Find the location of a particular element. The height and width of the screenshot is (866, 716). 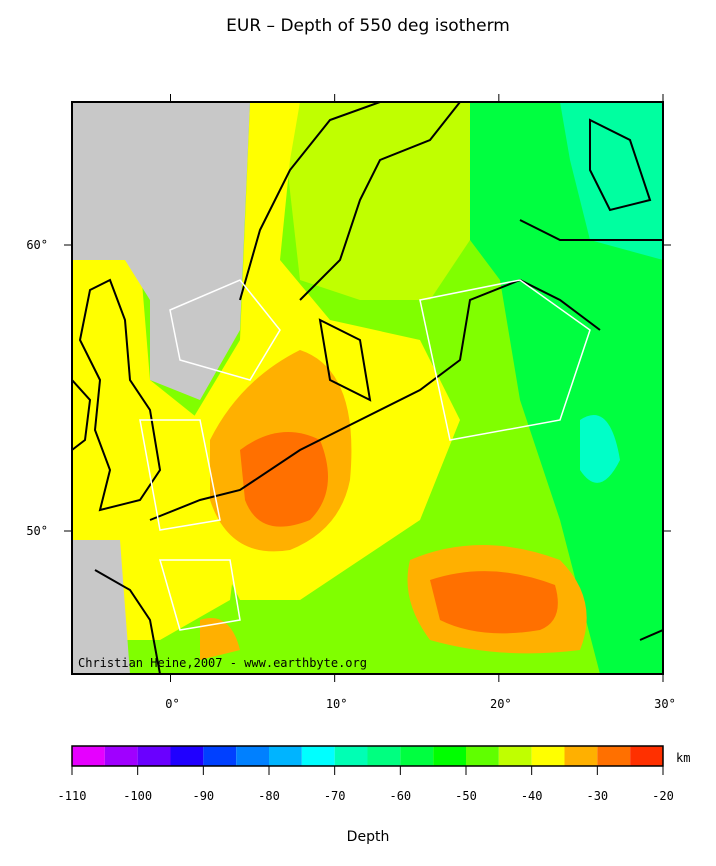

colorbar-tick-label: -100 is located at coordinates (137, 796).